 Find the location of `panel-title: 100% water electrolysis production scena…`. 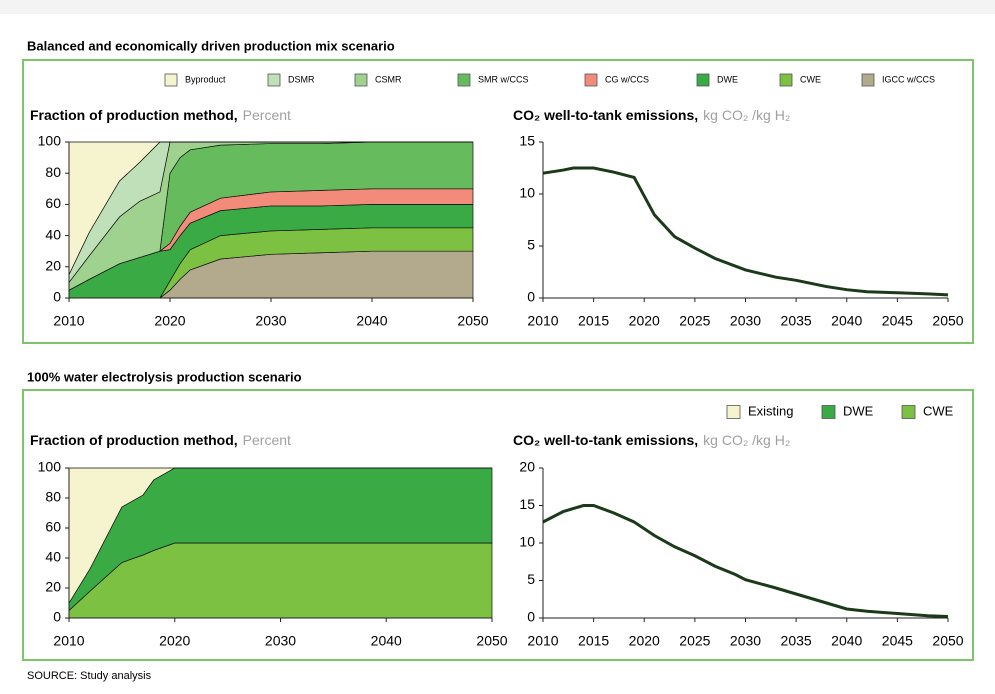

panel-title: 100% water electrolysis production scena… is located at coordinates (164, 376).